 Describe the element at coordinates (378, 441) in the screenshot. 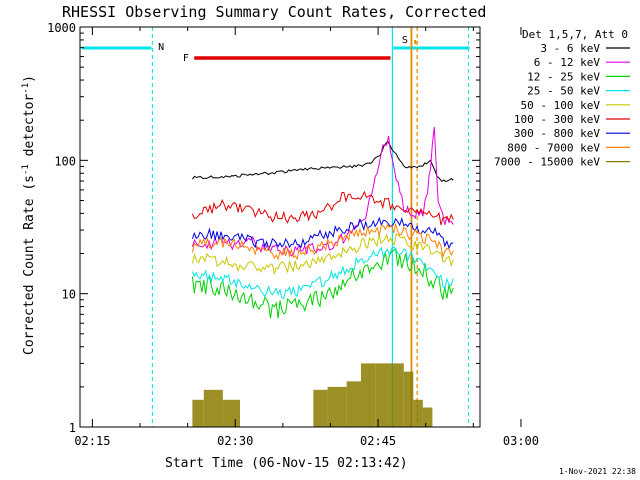

I see `x-tick-label: 02:45` at that location.